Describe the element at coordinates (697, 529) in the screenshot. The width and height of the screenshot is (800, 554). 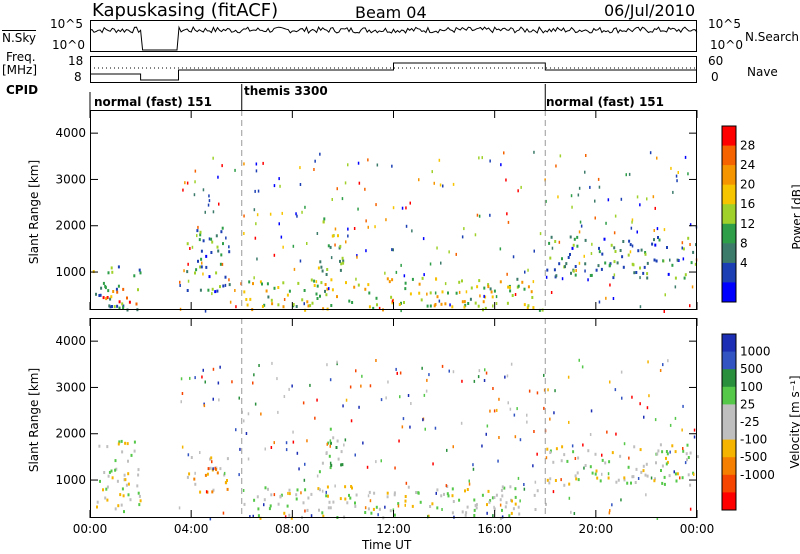
I see `x-tick-label: 00:00` at that location.